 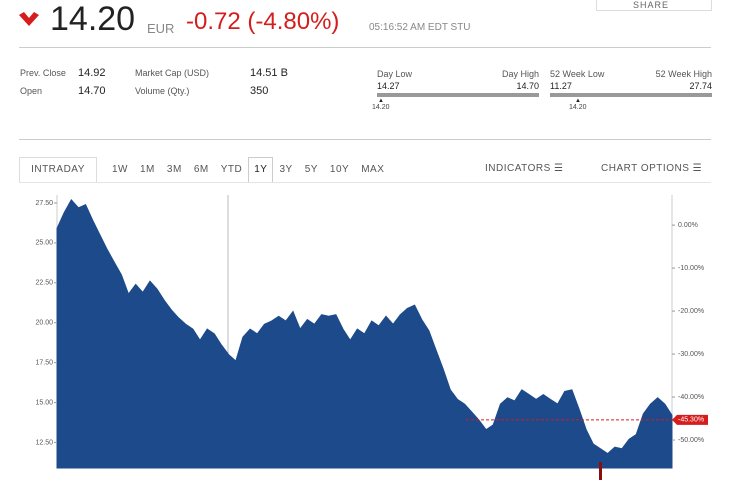 What do you see at coordinates (172, 73) in the screenshot?
I see `stat-label: Market Cap (USD)` at bounding box center [172, 73].